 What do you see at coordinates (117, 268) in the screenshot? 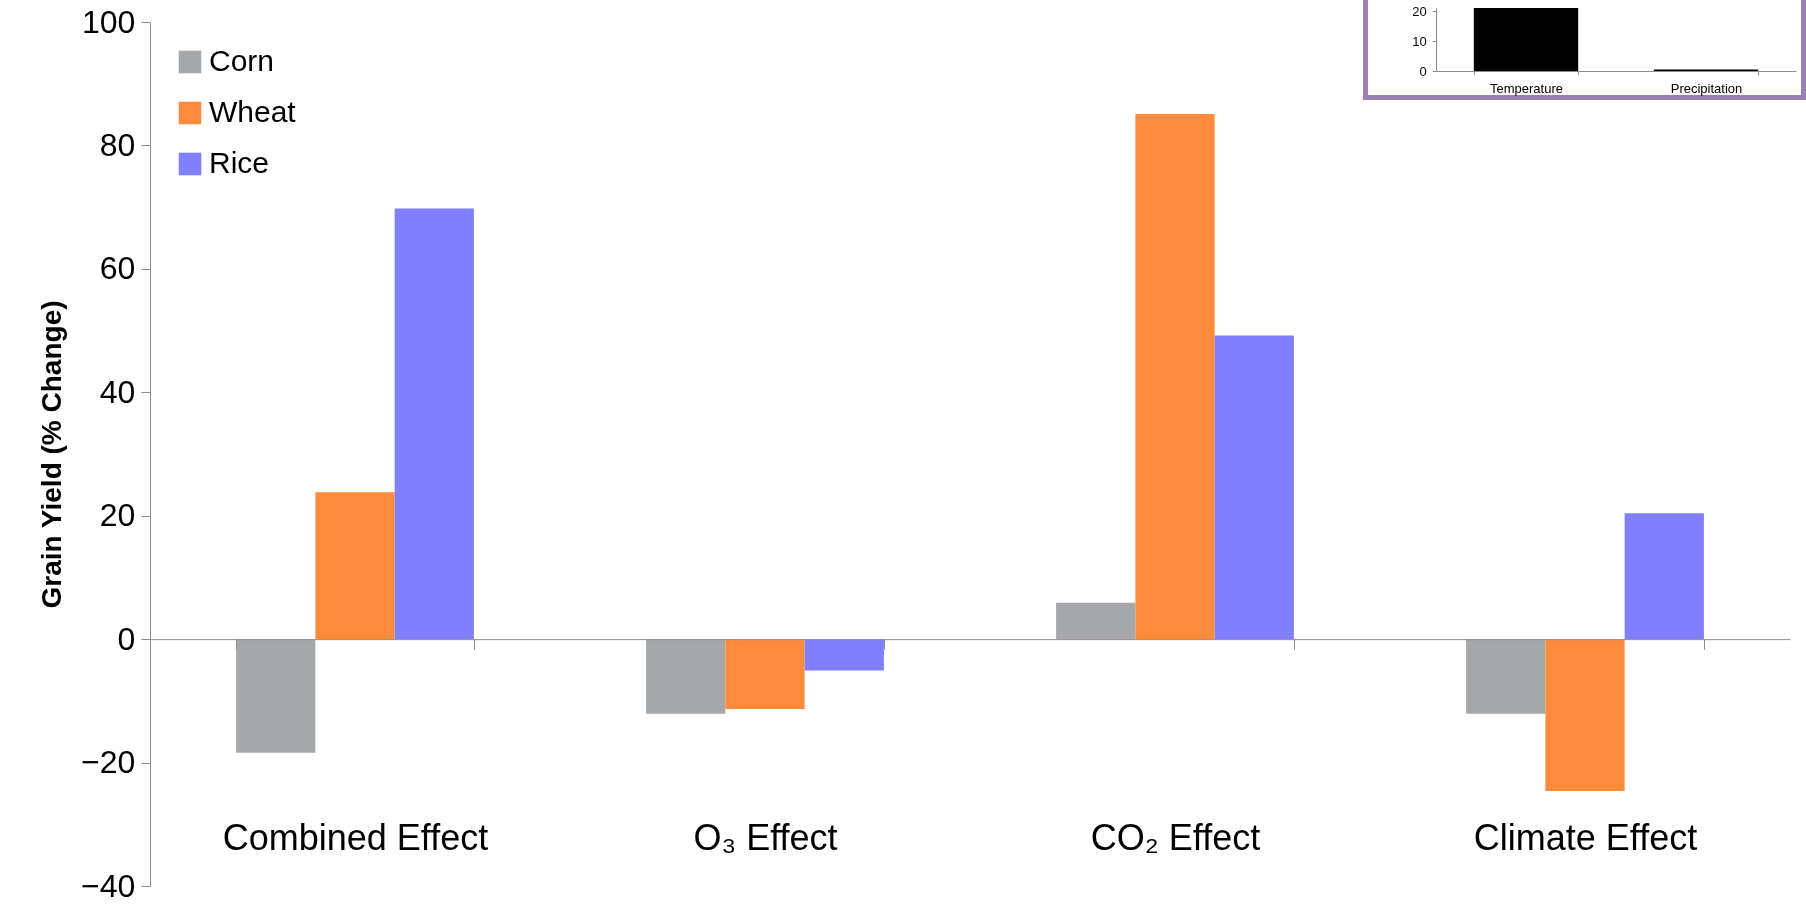
I see `y-tick-label: 60` at bounding box center [117, 268].